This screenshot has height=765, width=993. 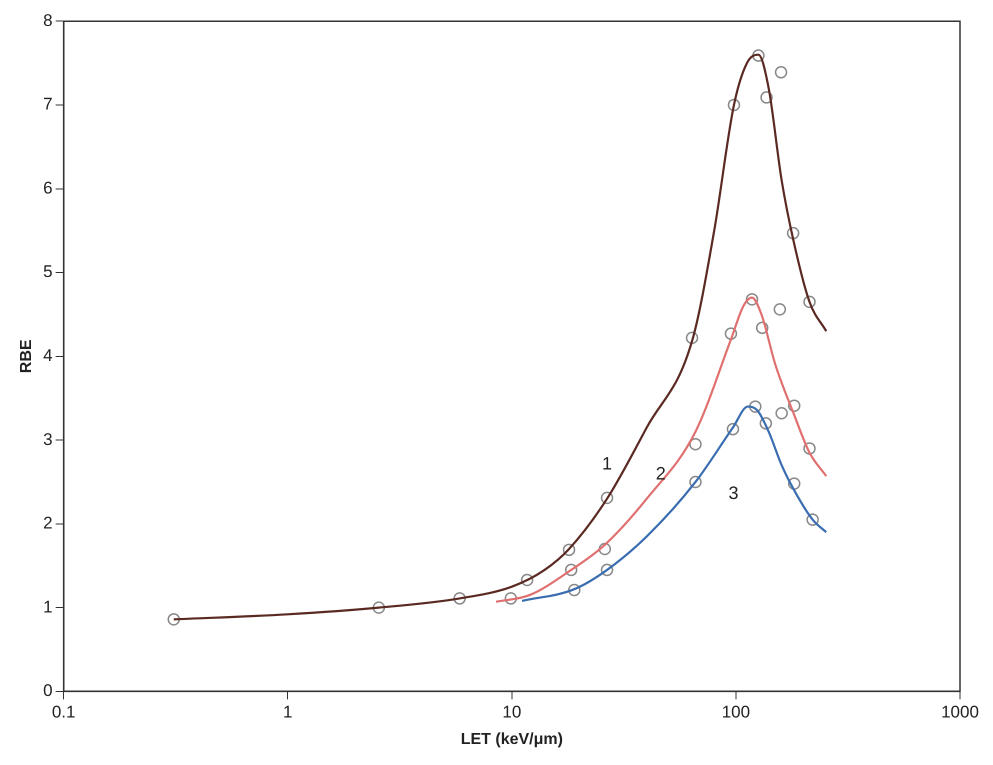 What do you see at coordinates (48, 690) in the screenshot?
I see `y-tick-label: 0` at bounding box center [48, 690].